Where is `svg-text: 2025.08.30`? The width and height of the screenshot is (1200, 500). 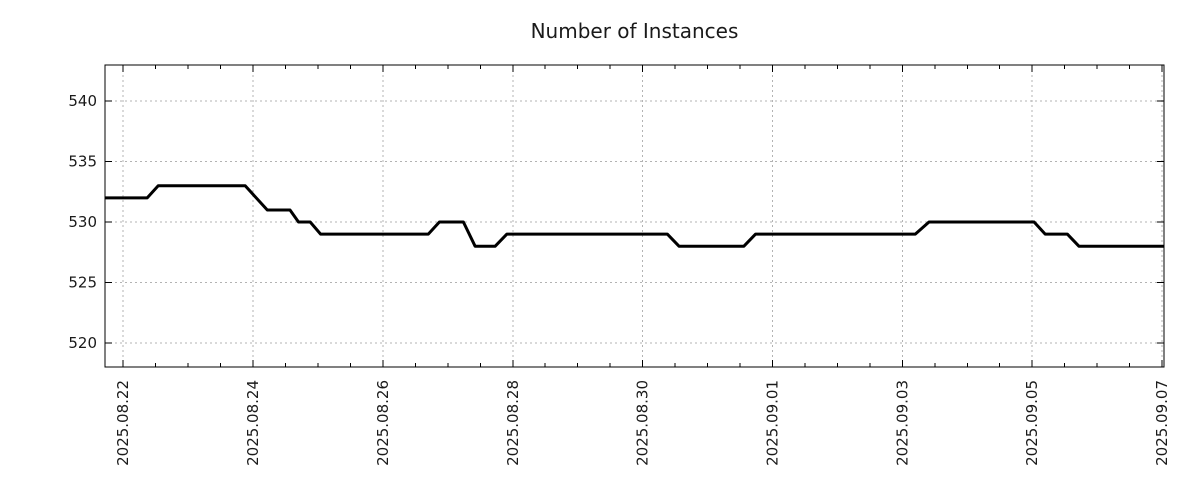
svg-text: 2025.08.30 is located at coordinates (643, 423).